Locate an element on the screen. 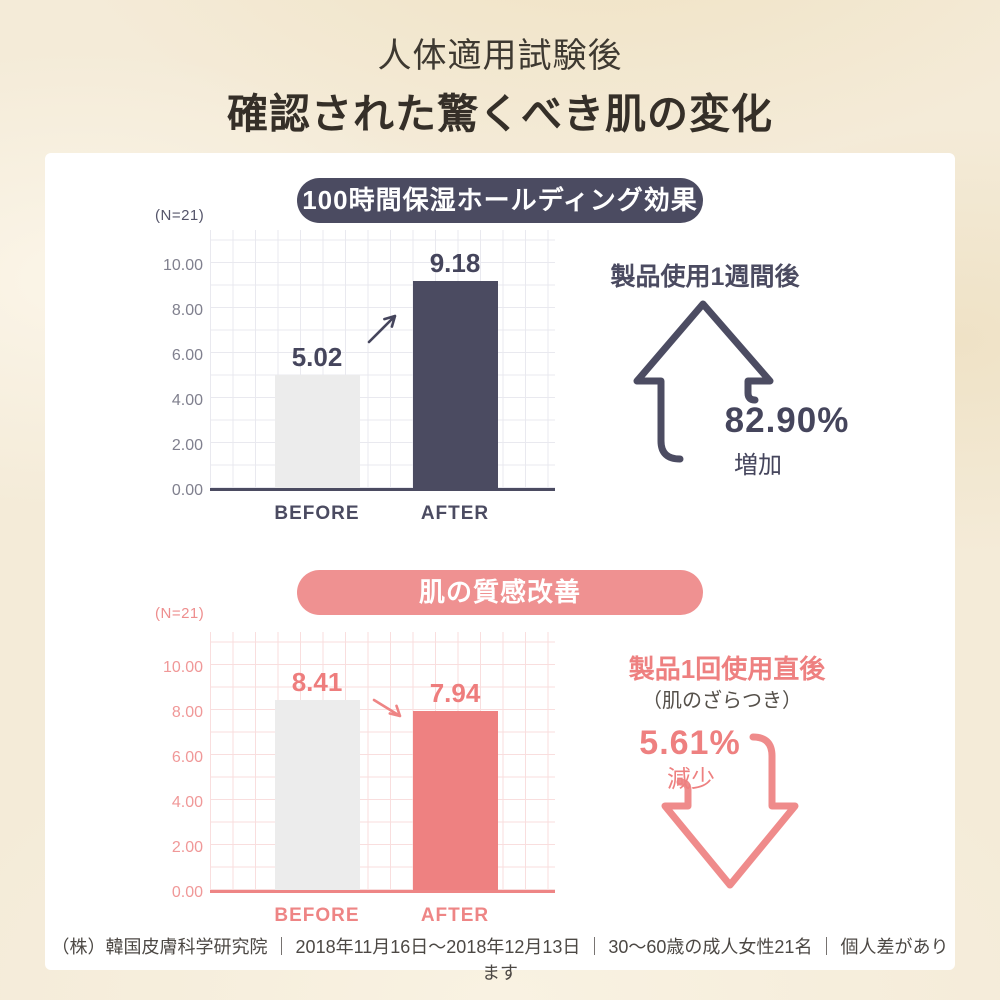 This screenshot has width=1000, height=1000. annotation-subheading: （肌のざらつき） is located at coordinates (722, 701).